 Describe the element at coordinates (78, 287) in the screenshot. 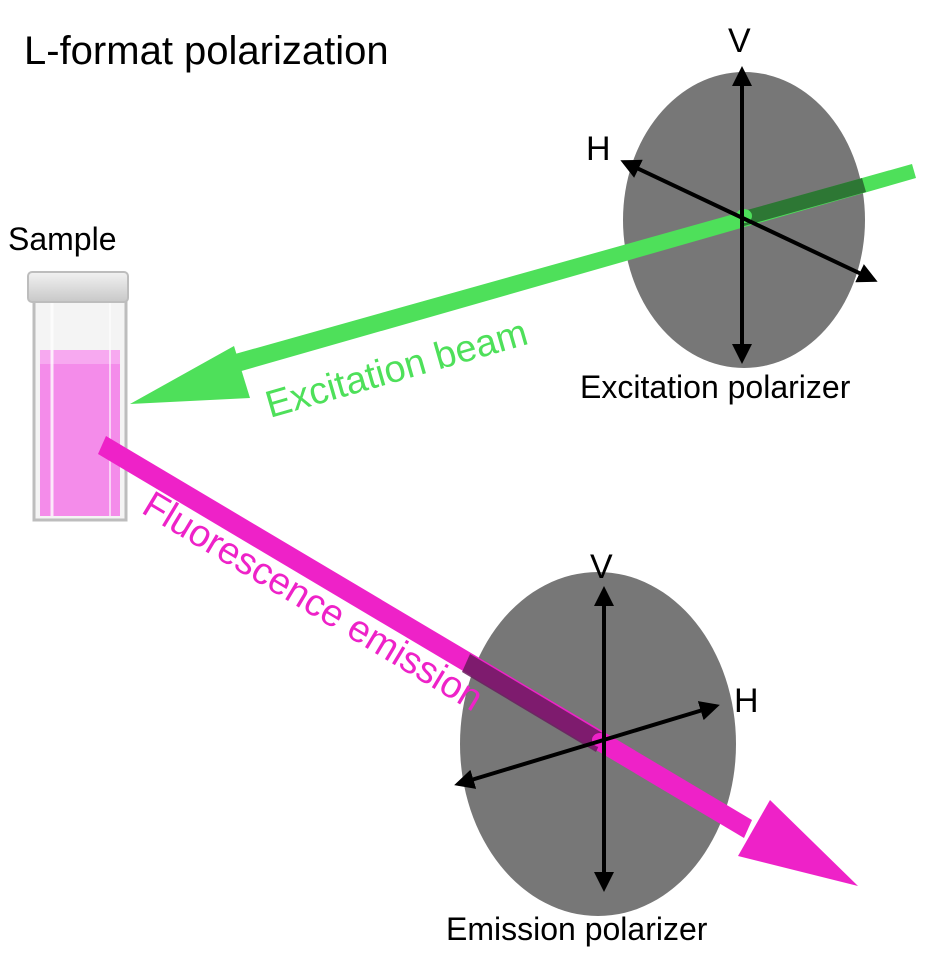

I see `cuvette-cap` at that location.